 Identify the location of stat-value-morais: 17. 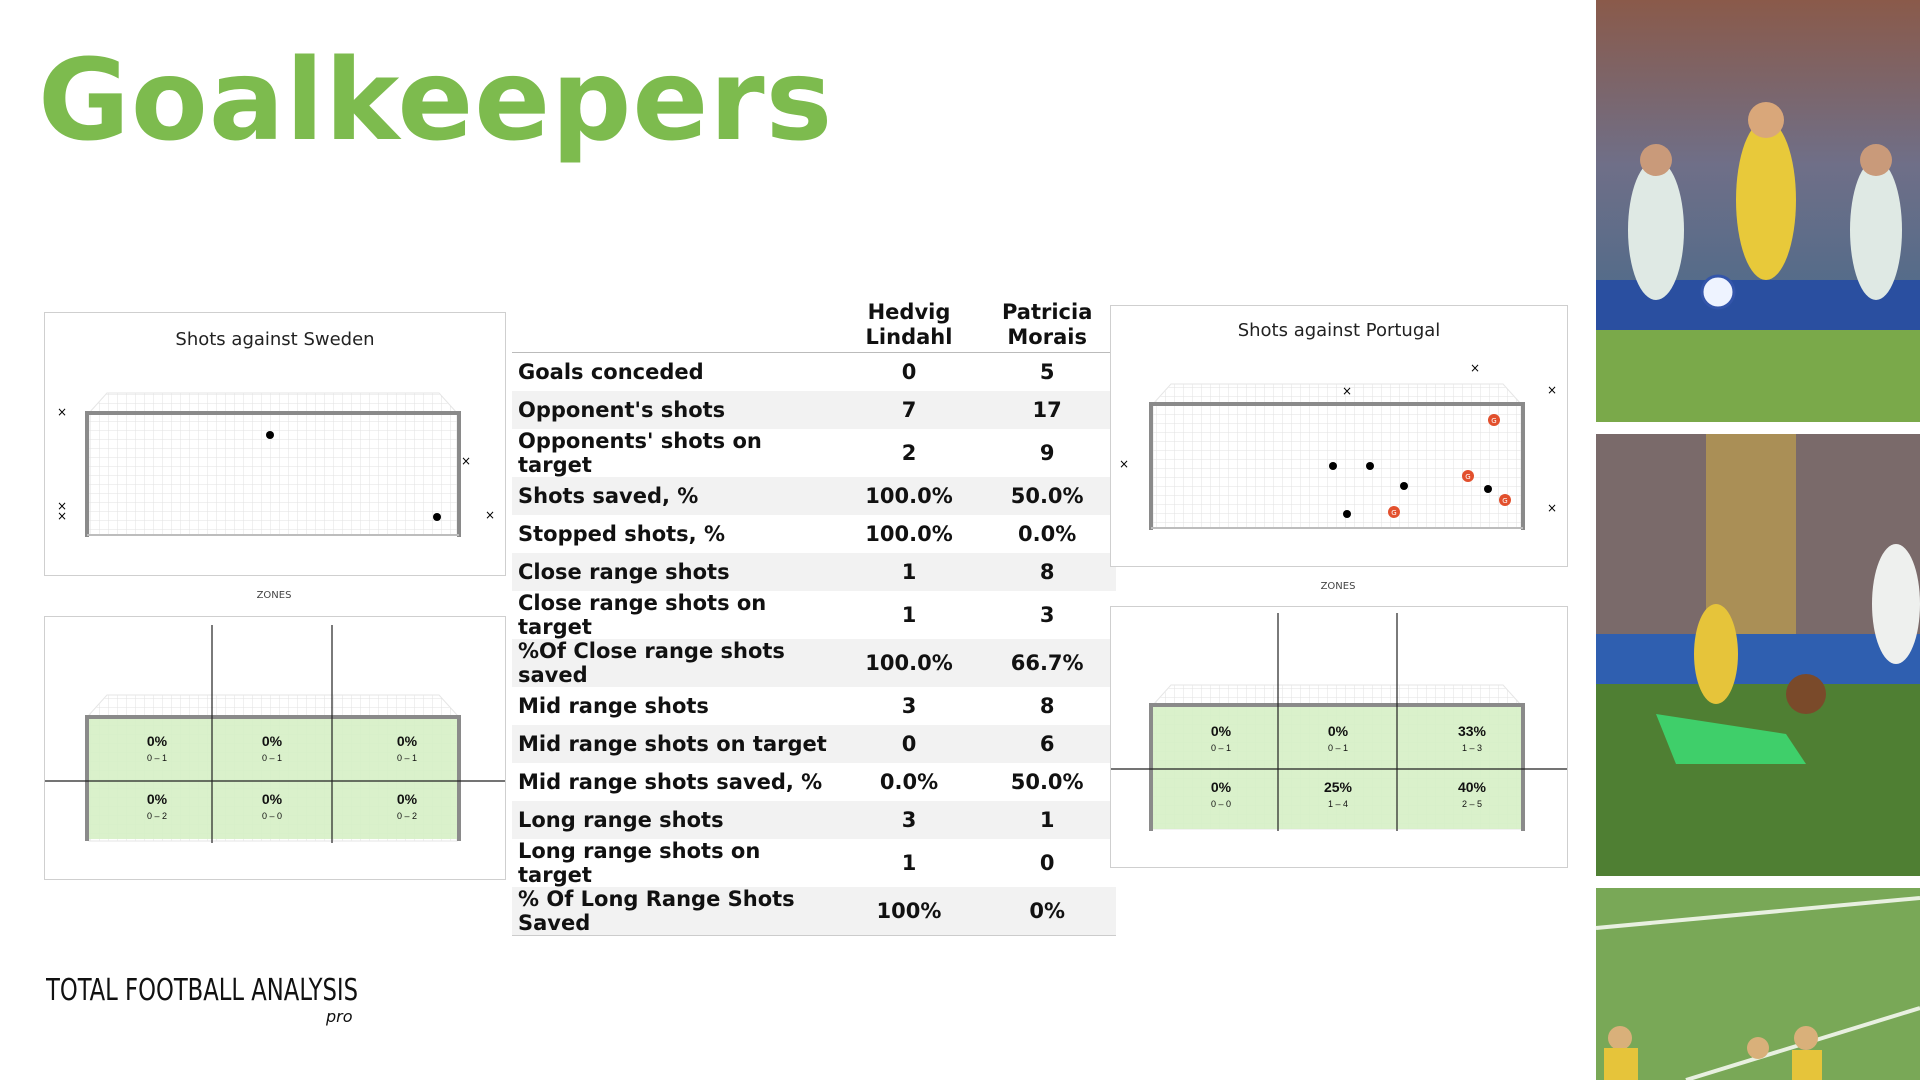
(1047, 410).